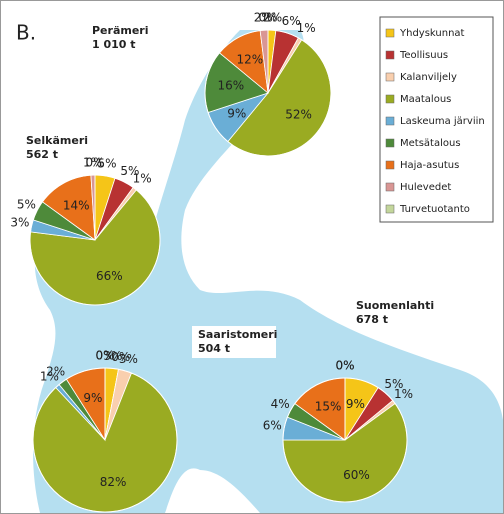 The height and width of the screenshot is (514, 504). Describe the element at coordinates (434, 209) in the screenshot. I see `legend-label: Turvetuotanto` at that location.